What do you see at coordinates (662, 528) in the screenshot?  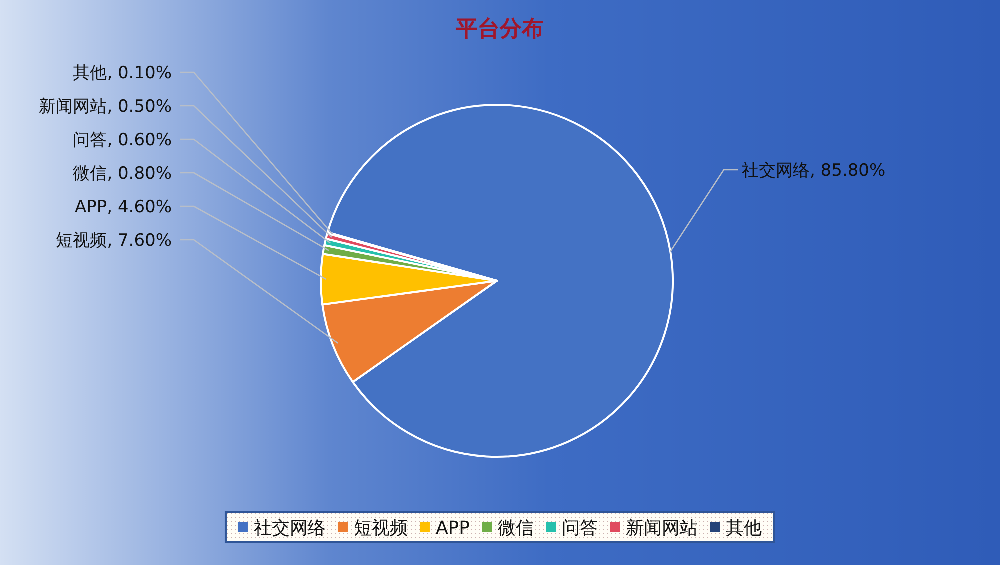 I see `legend-label: 新闻网站` at bounding box center [662, 528].